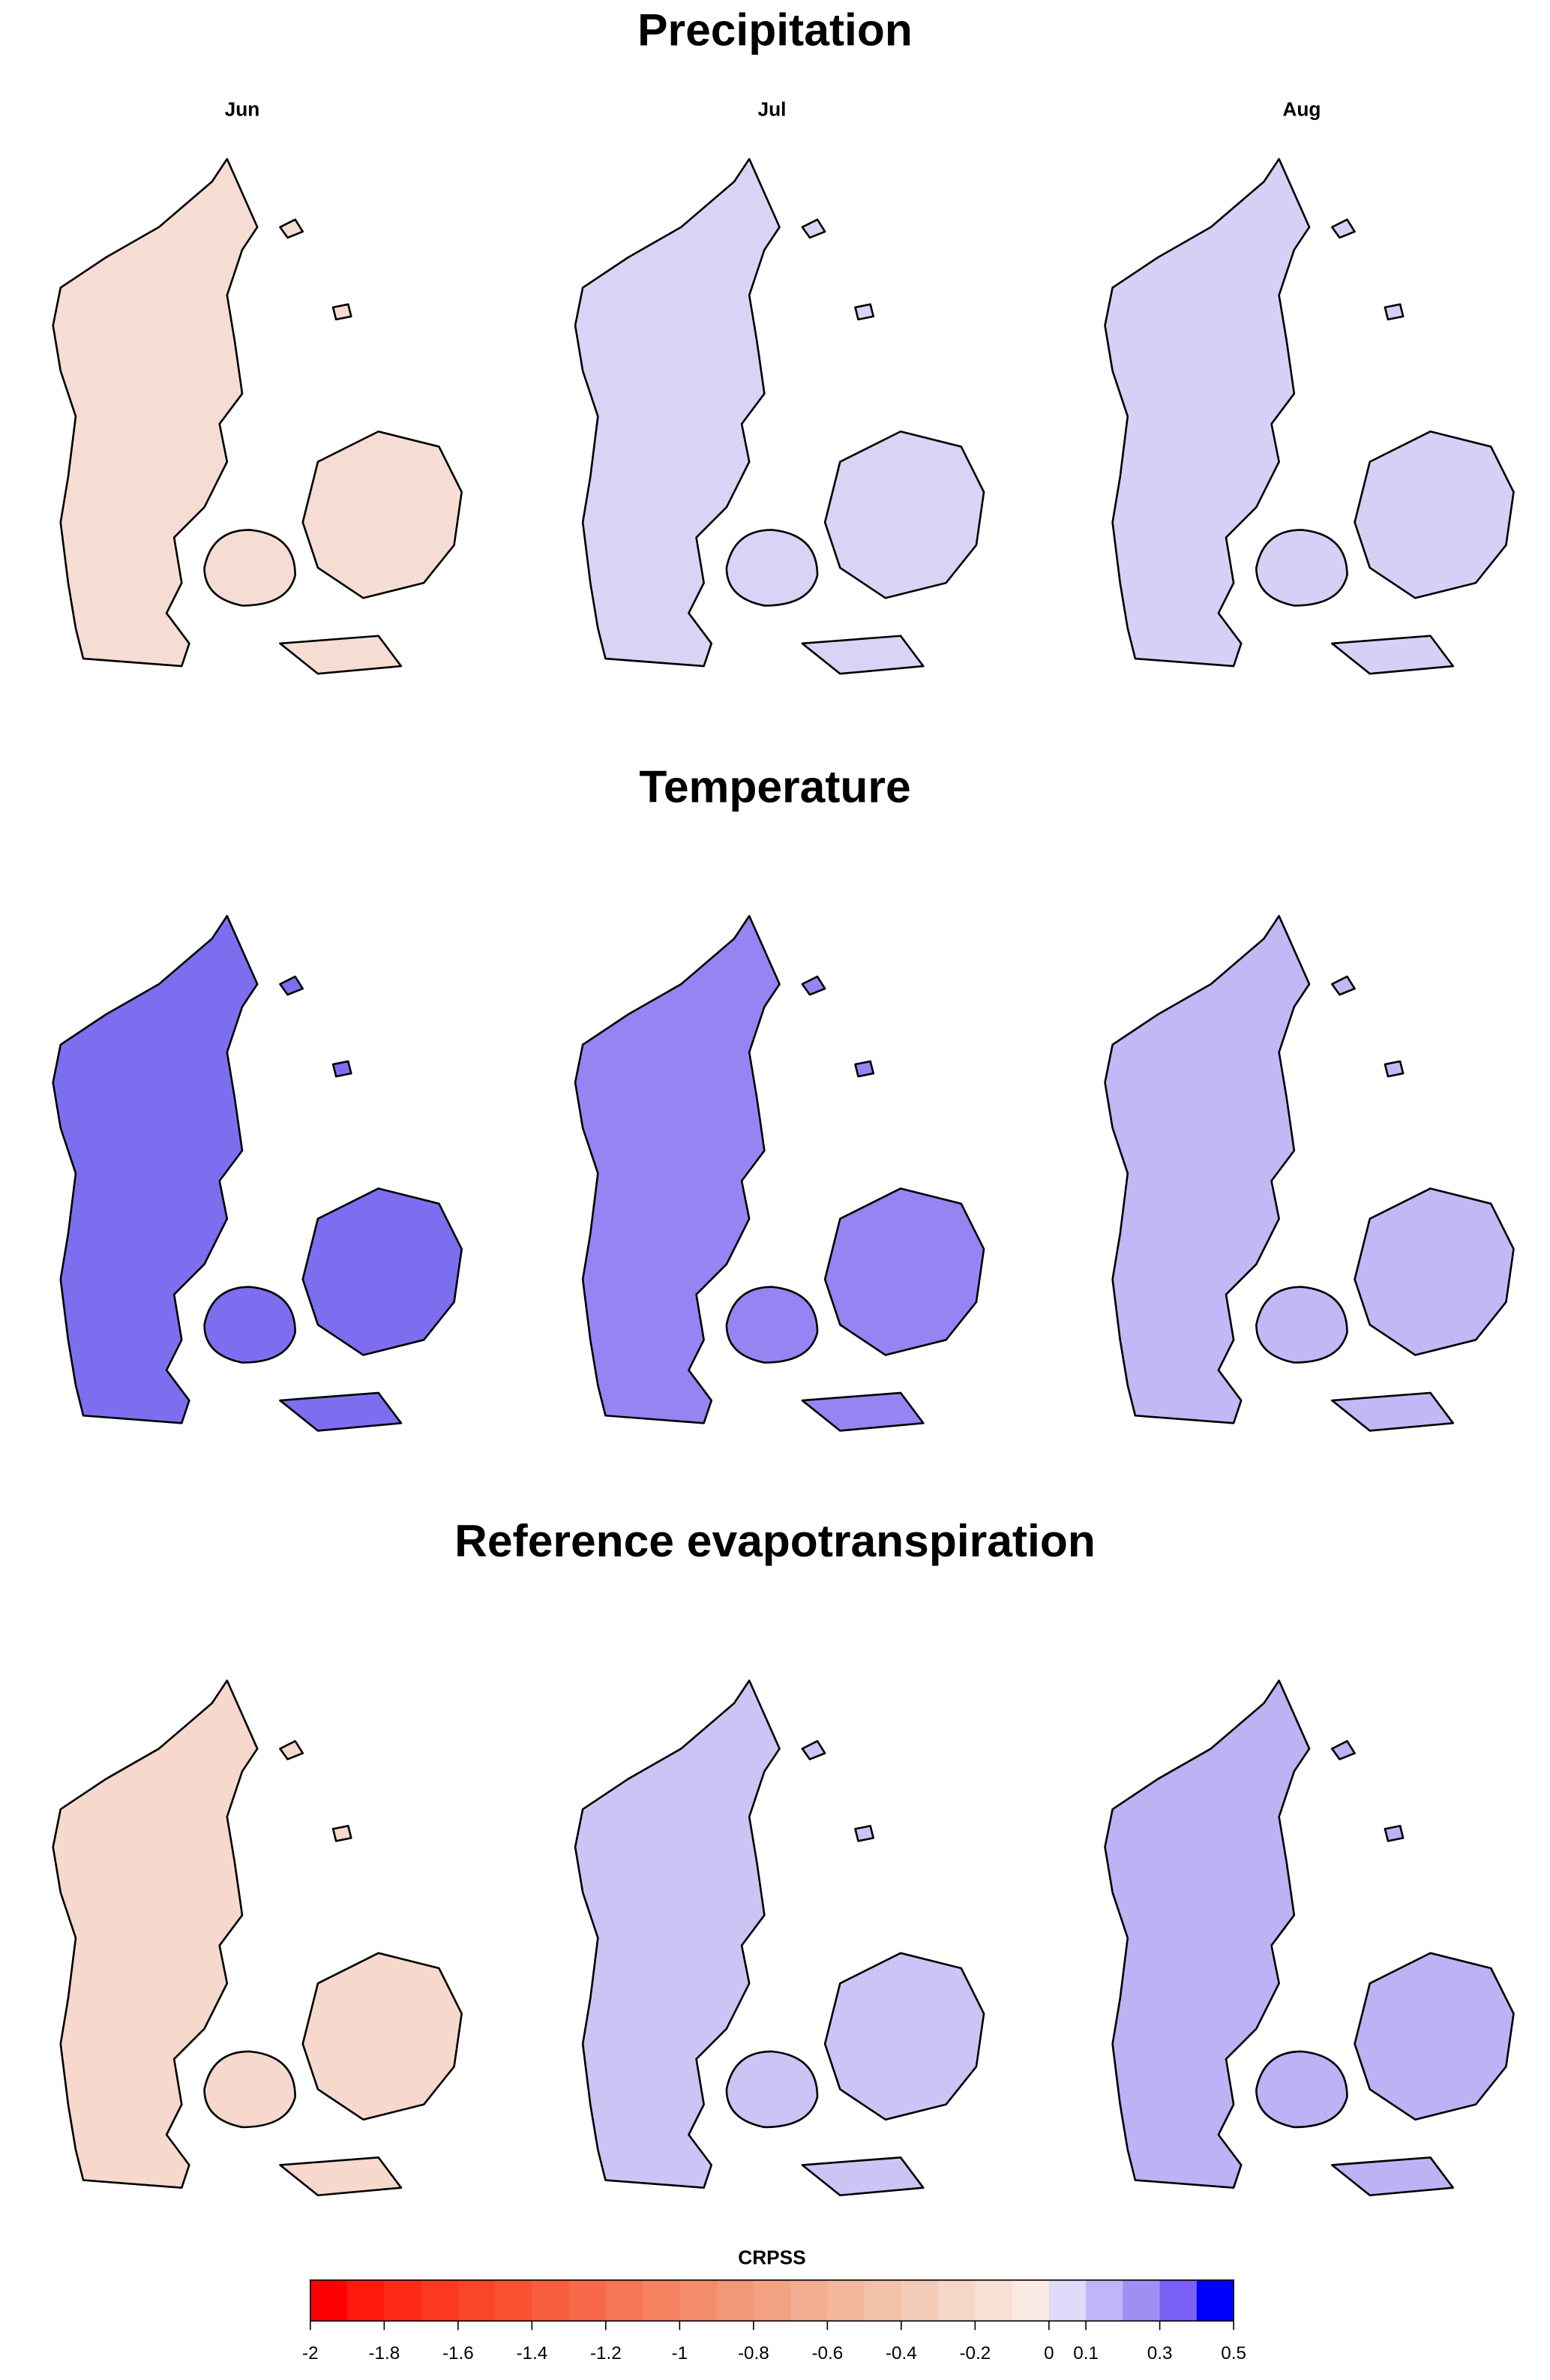 The height and width of the screenshot is (2380, 1550). I want to click on colorbar-tick-label: -1.4, so click(531, 2353).